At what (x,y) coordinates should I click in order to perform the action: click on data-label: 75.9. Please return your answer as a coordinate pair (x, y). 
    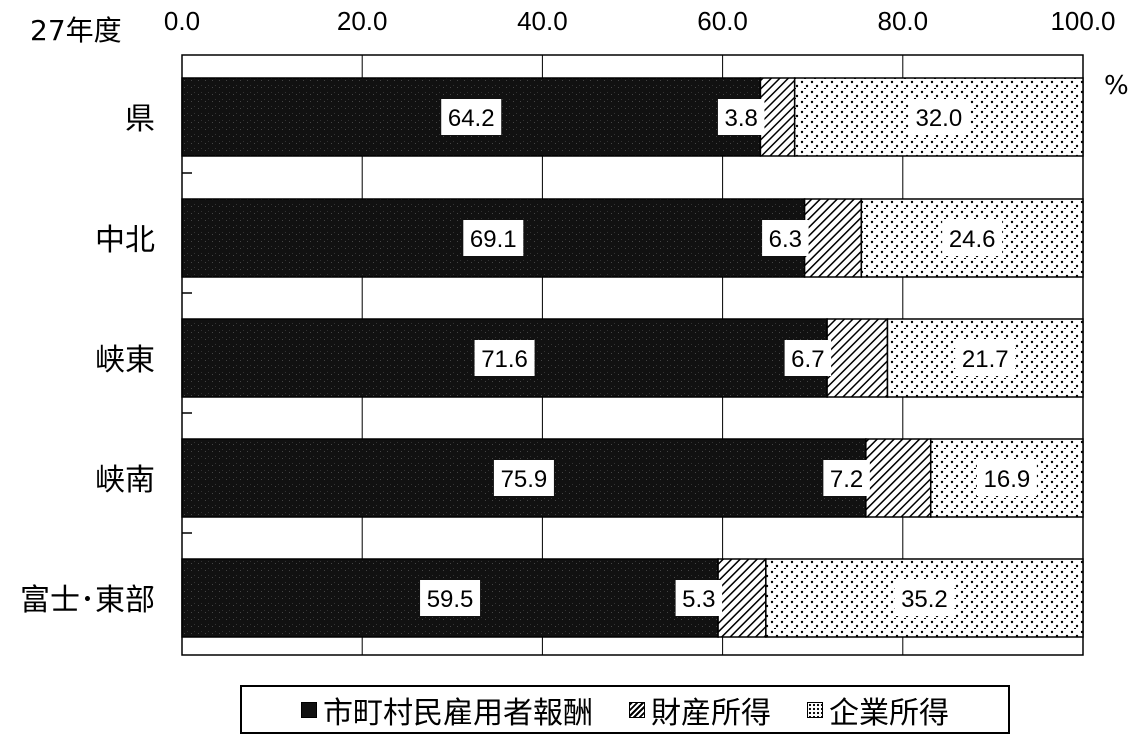
    Looking at the image, I should click on (524, 479).